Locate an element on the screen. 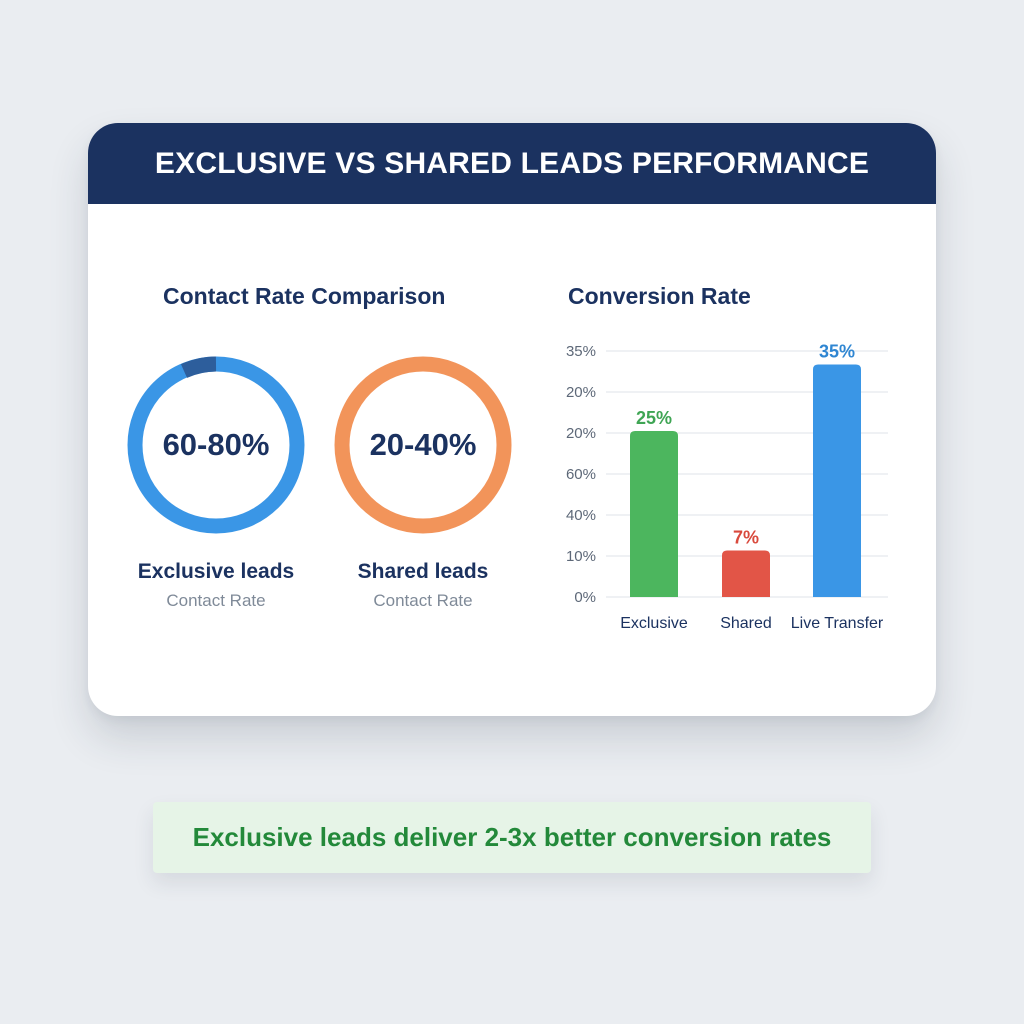  exclusive-leads-label: Exclusive leads is located at coordinates (216, 571).